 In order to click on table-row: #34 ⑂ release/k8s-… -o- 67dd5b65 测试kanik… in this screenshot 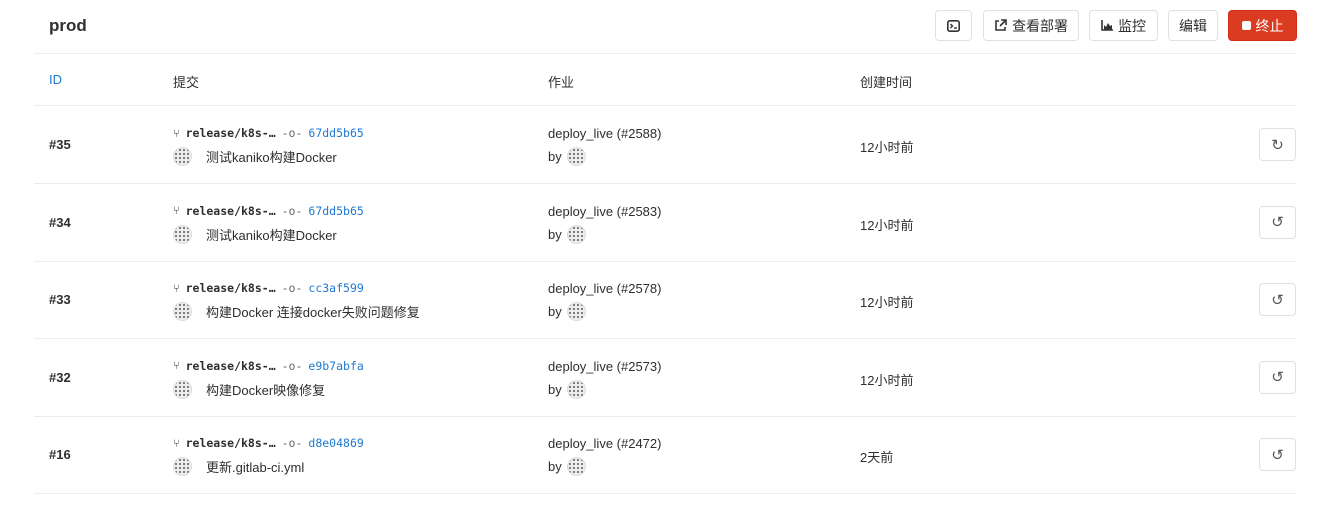, I will do `click(665, 223)`.